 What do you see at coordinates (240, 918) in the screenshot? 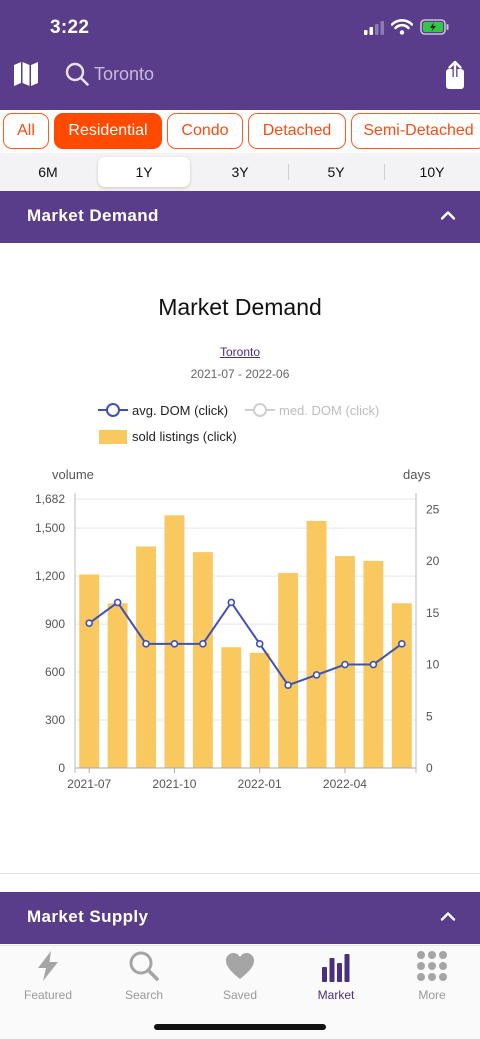
I see `market-supply-header: Market Supply` at bounding box center [240, 918].